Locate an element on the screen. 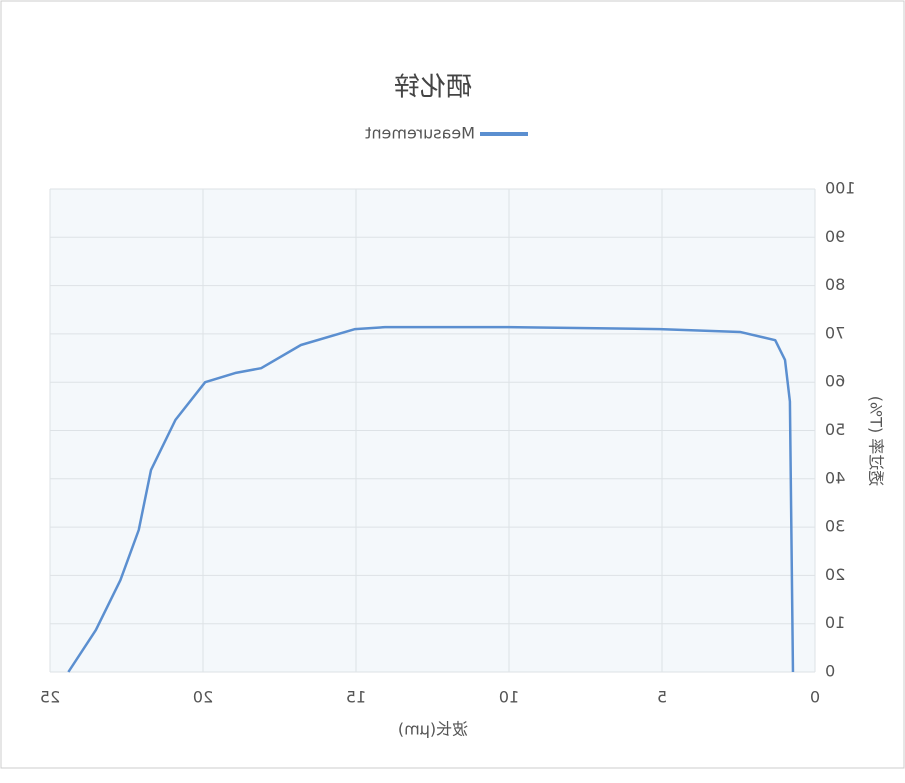  x-tick-label: 15 is located at coordinates (356, 697).